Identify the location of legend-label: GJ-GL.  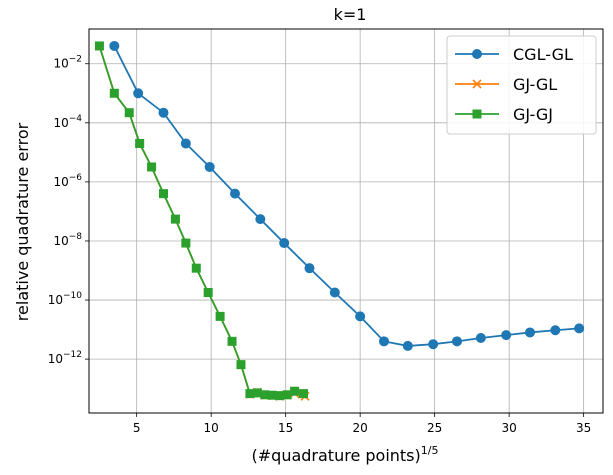
(535, 84).